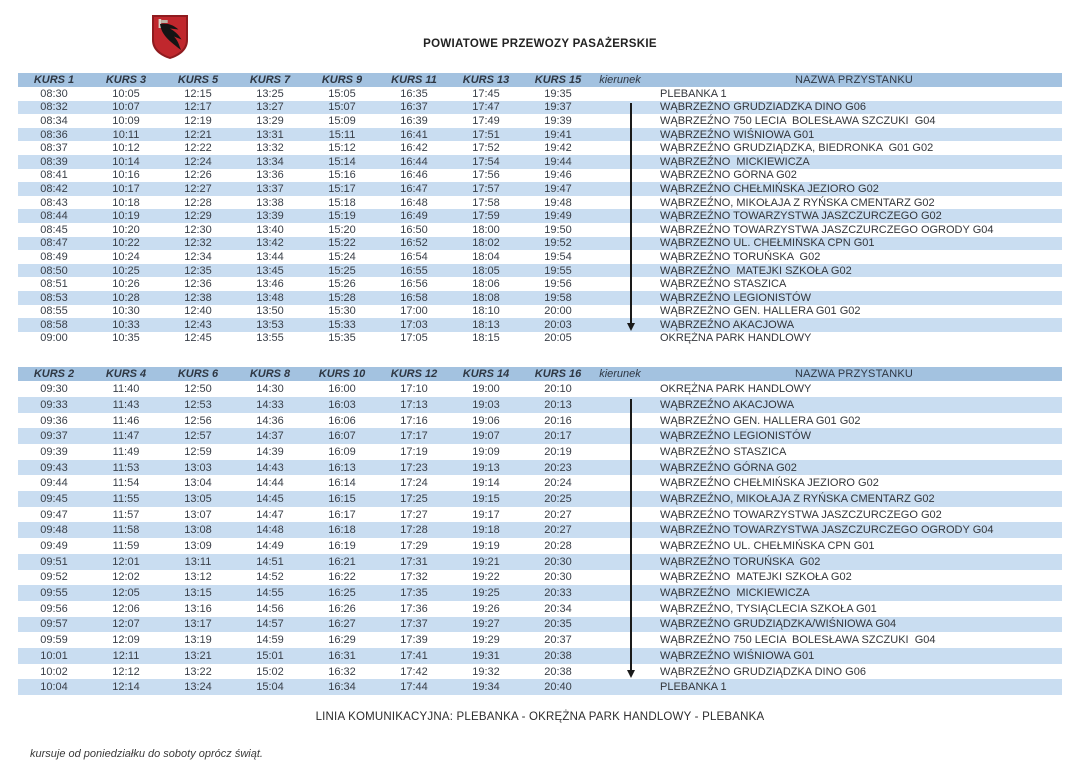 This screenshot has height=772, width=1080. Describe the element at coordinates (126, 655) in the screenshot. I see `departure-time-cell: 12:11` at that location.